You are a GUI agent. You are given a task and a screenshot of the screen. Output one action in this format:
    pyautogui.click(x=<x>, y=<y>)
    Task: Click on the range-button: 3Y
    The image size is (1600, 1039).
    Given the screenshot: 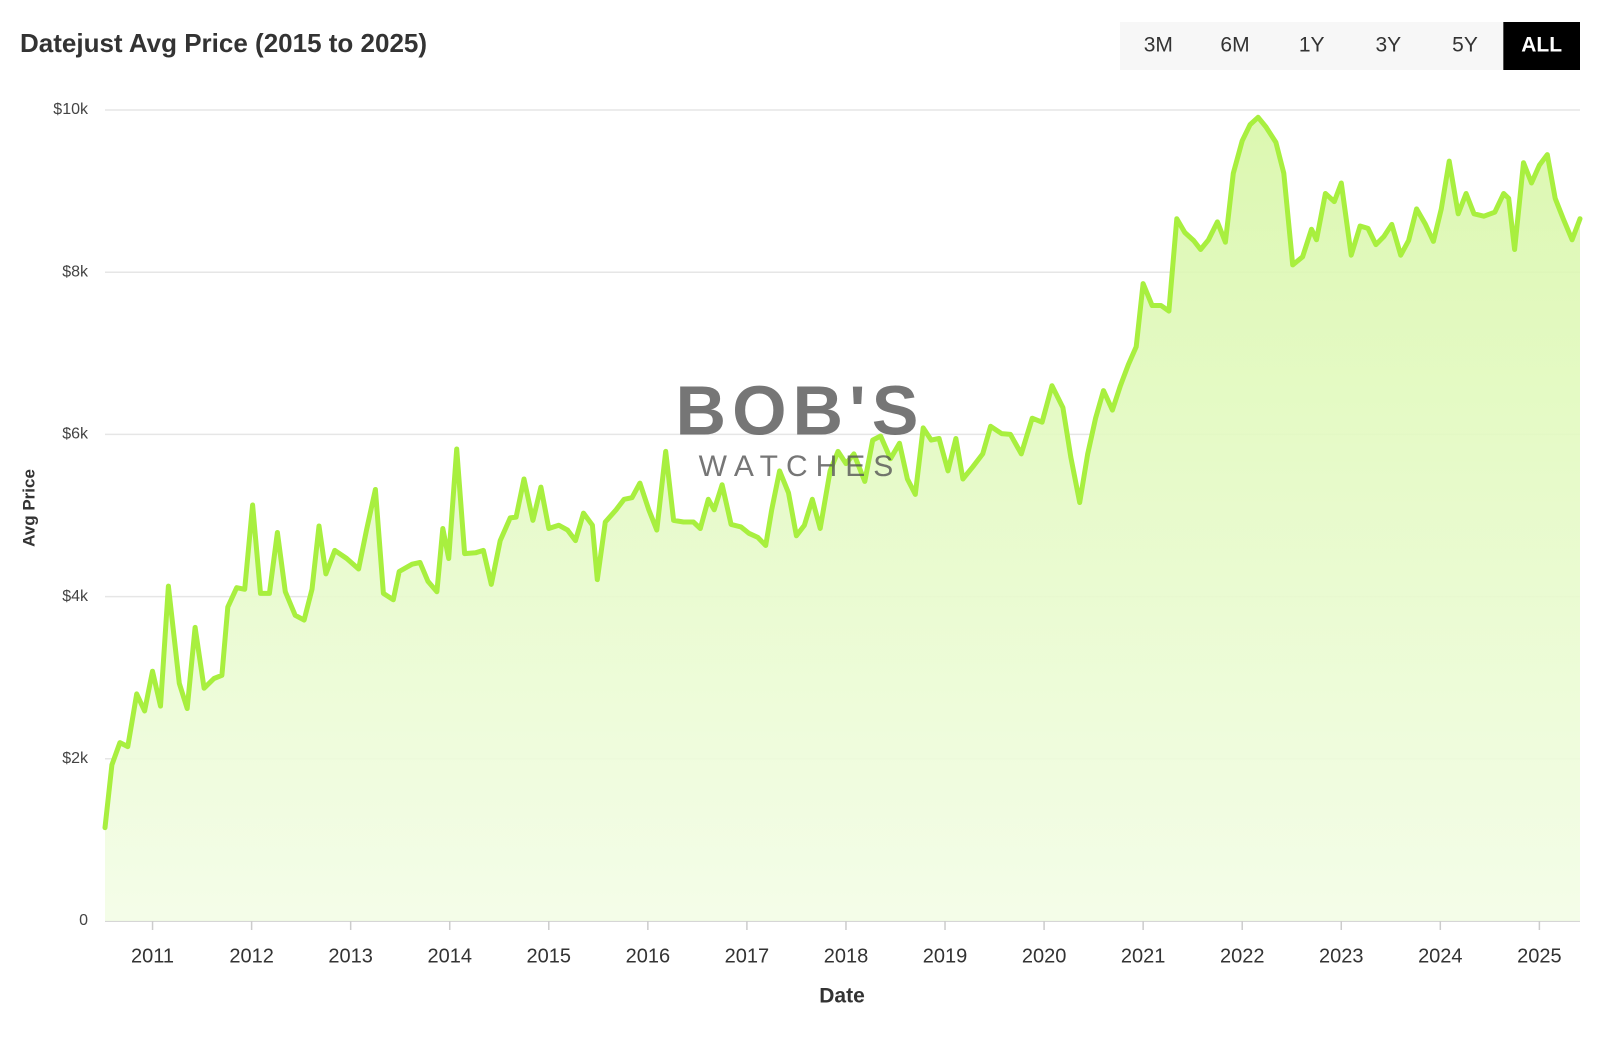 What is the action you would take?
    pyautogui.click(x=1388, y=45)
    